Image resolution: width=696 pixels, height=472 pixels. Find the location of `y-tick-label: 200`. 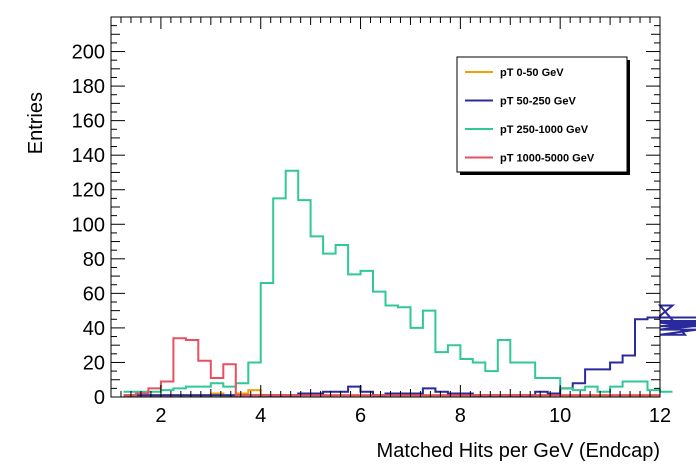

y-tick-label: 200 is located at coordinates (88, 53).